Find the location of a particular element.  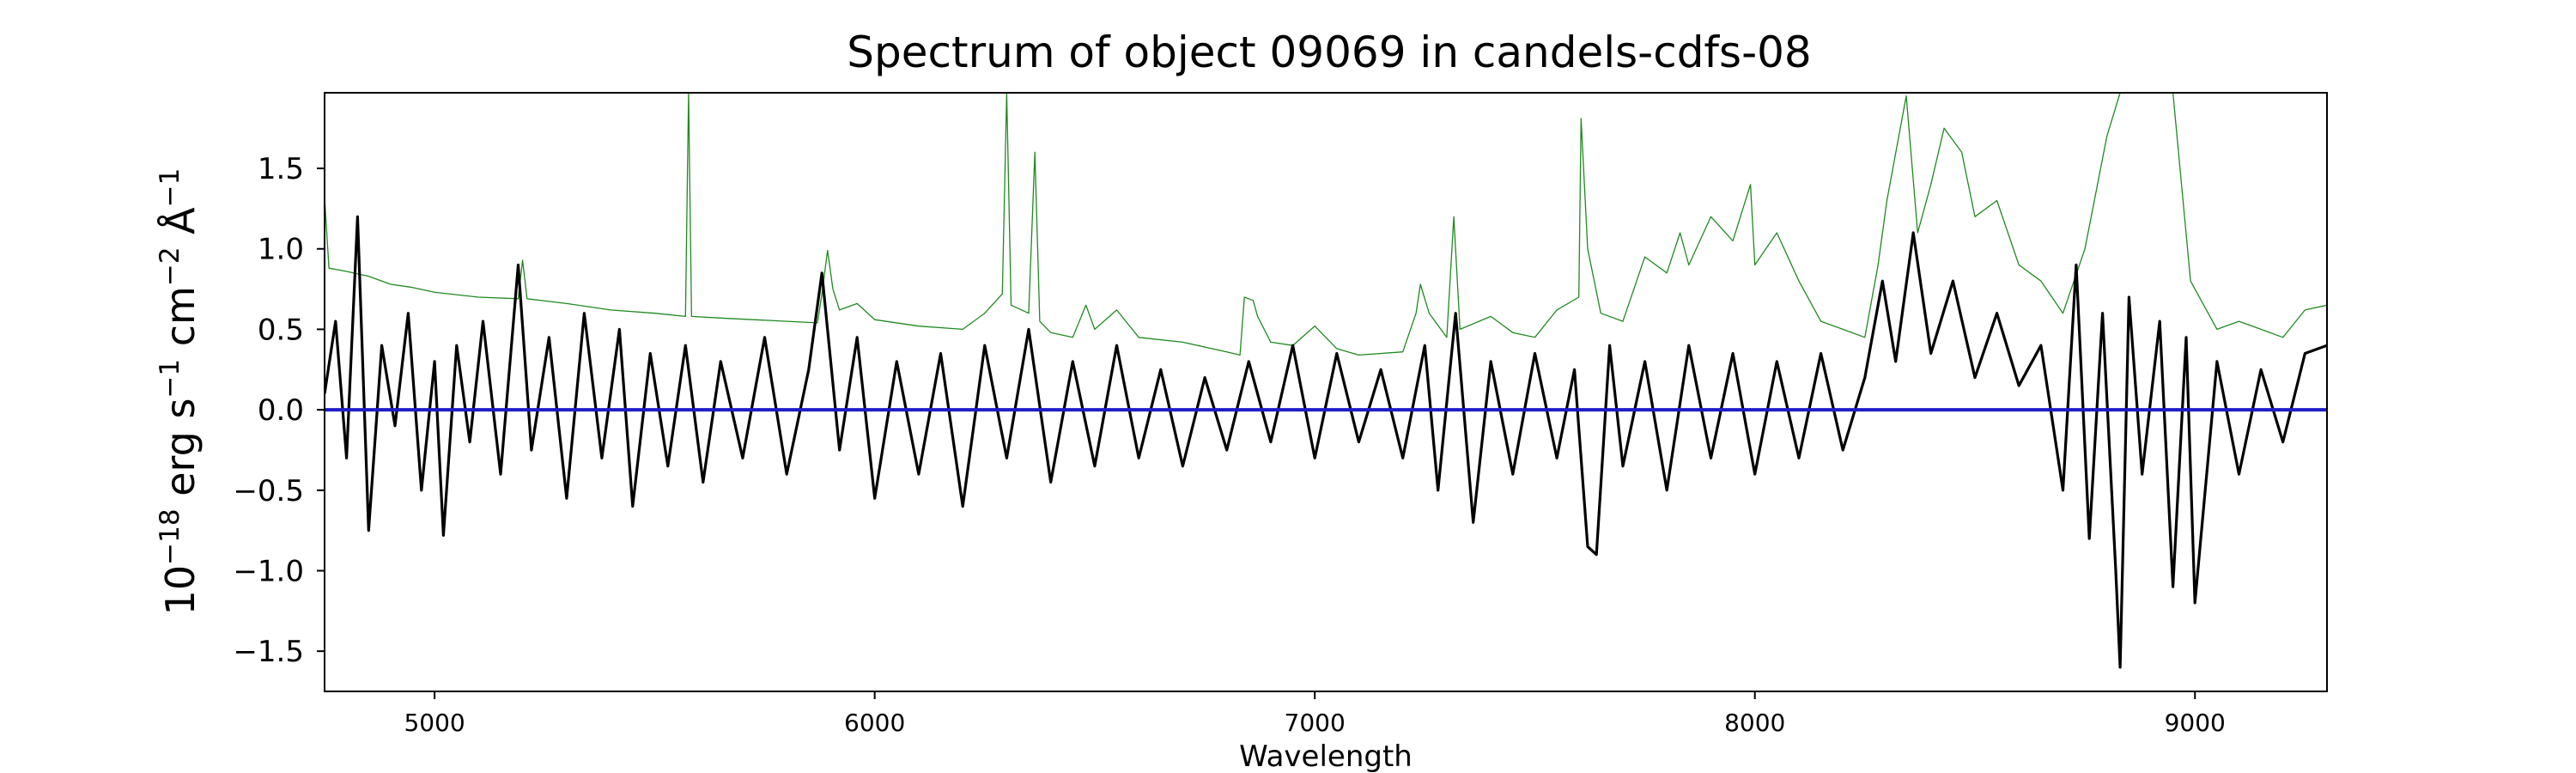

x-tick-label: 9000 is located at coordinates (2195, 723).